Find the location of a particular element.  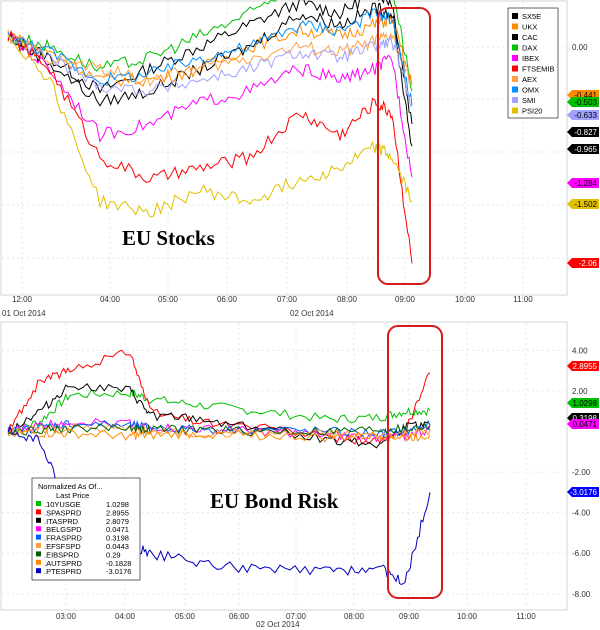

eu-stocks-last-value-label: -2.06 is located at coordinates (588, 263).